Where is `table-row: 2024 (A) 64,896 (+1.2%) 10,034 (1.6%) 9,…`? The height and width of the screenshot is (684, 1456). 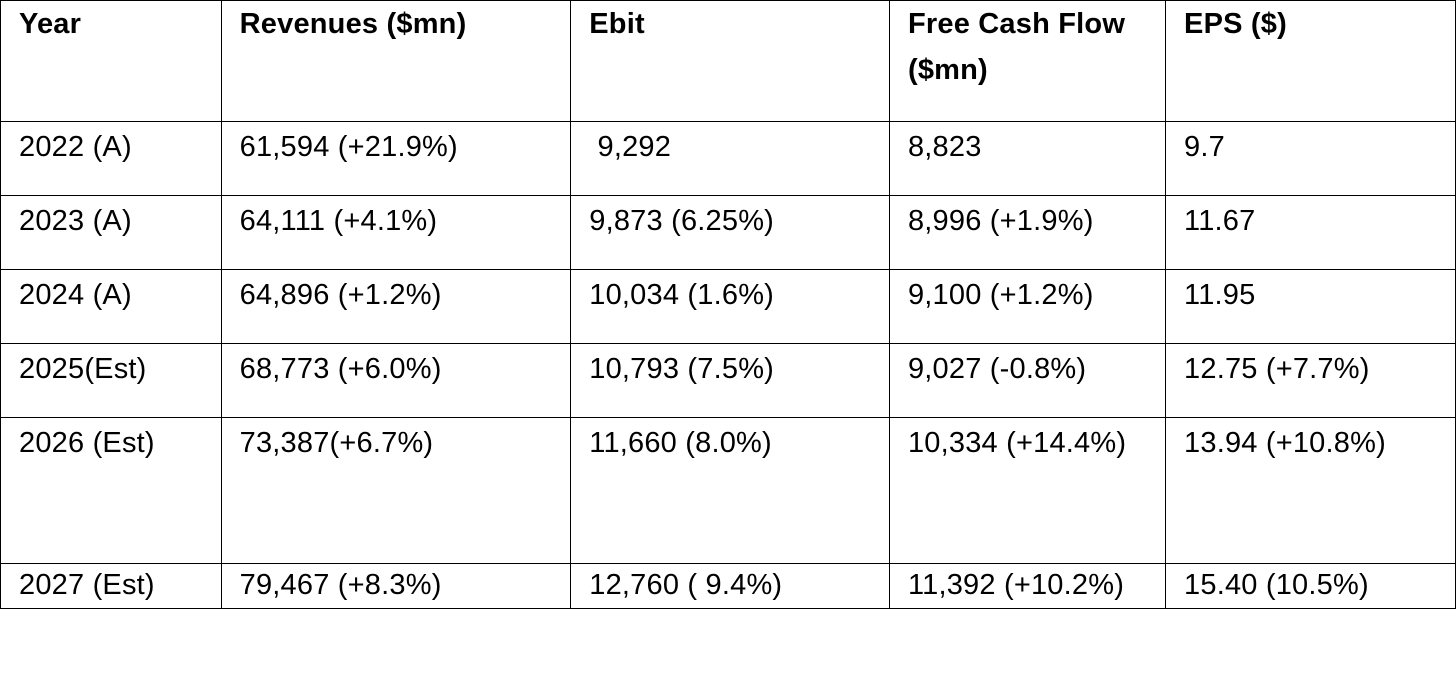
table-row: 2024 (A) 64,896 (+1.2%) 10,034 (1.6%) 9,… is located at coordinates (728, 306).